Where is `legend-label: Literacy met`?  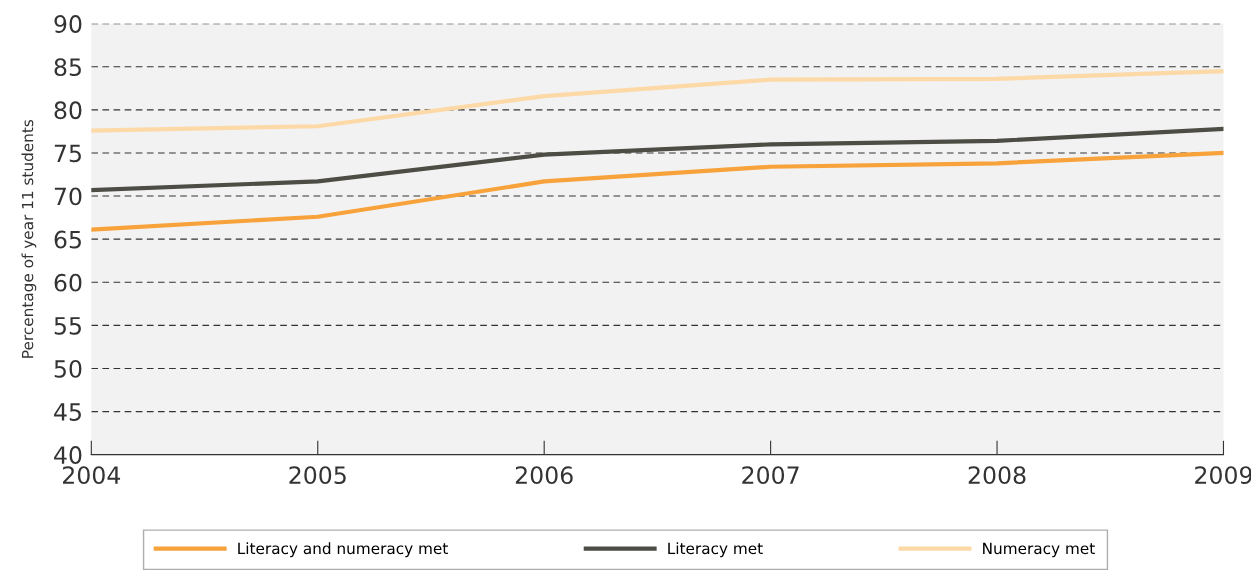
legend-label: Literacy met is located at coordinates (715, 550).